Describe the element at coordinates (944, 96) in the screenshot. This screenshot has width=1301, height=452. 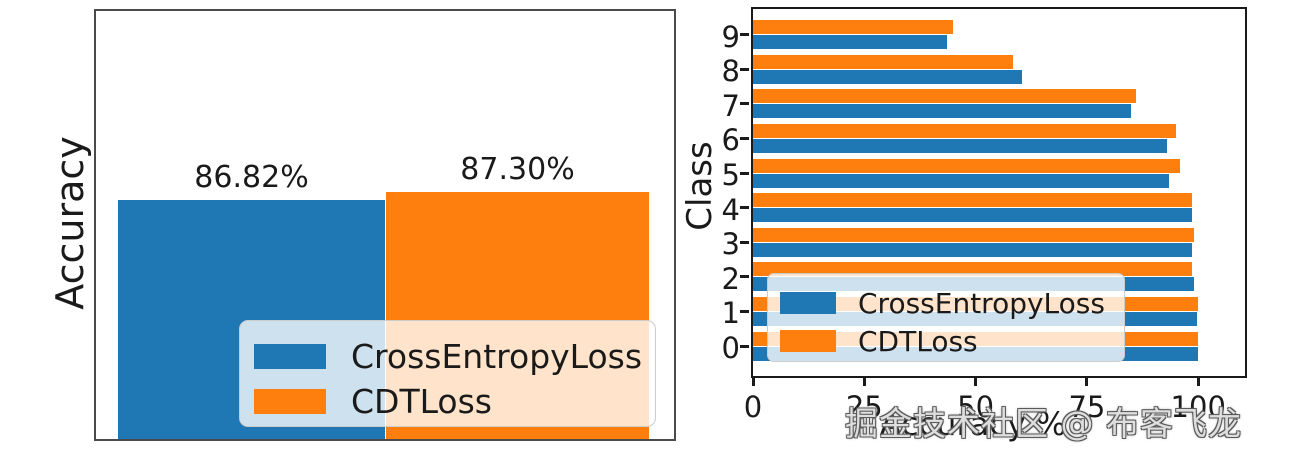
I see `right-bar-class7-cdtloss` at that location.